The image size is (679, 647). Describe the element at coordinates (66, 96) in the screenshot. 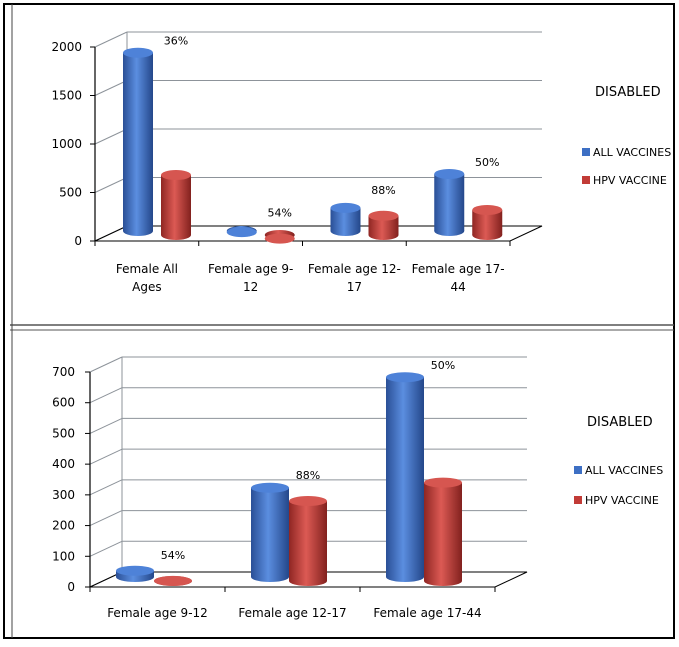

I see `y-tick-label: 1500` at that location.